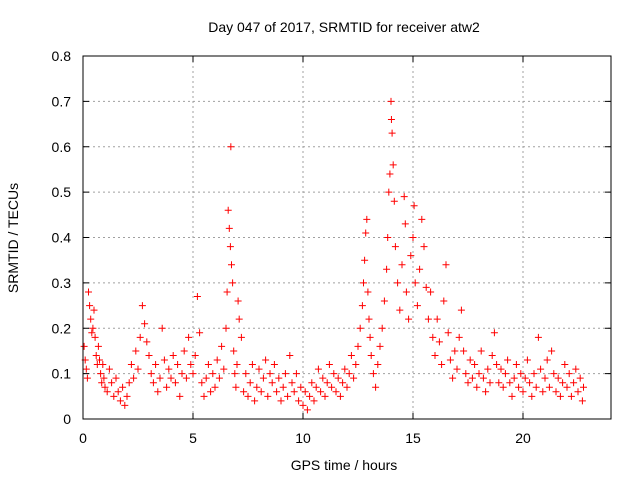  What do you see at coordinates (303, 438) in the screenshot?
I see `x-tick-label: 10` at bounding box center [303, 438].